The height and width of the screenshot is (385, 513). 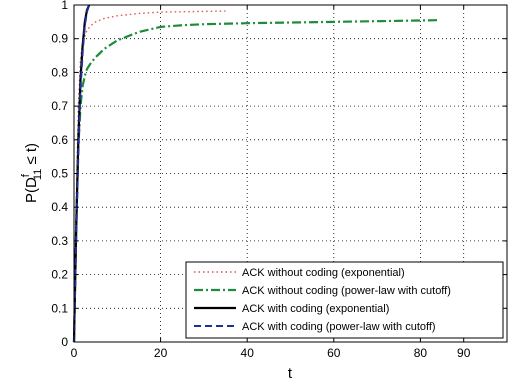 What do you see at coordinates (290, 373) in the screenshot?
I see `x-axis-label: t` at bounding box center [290, 373].